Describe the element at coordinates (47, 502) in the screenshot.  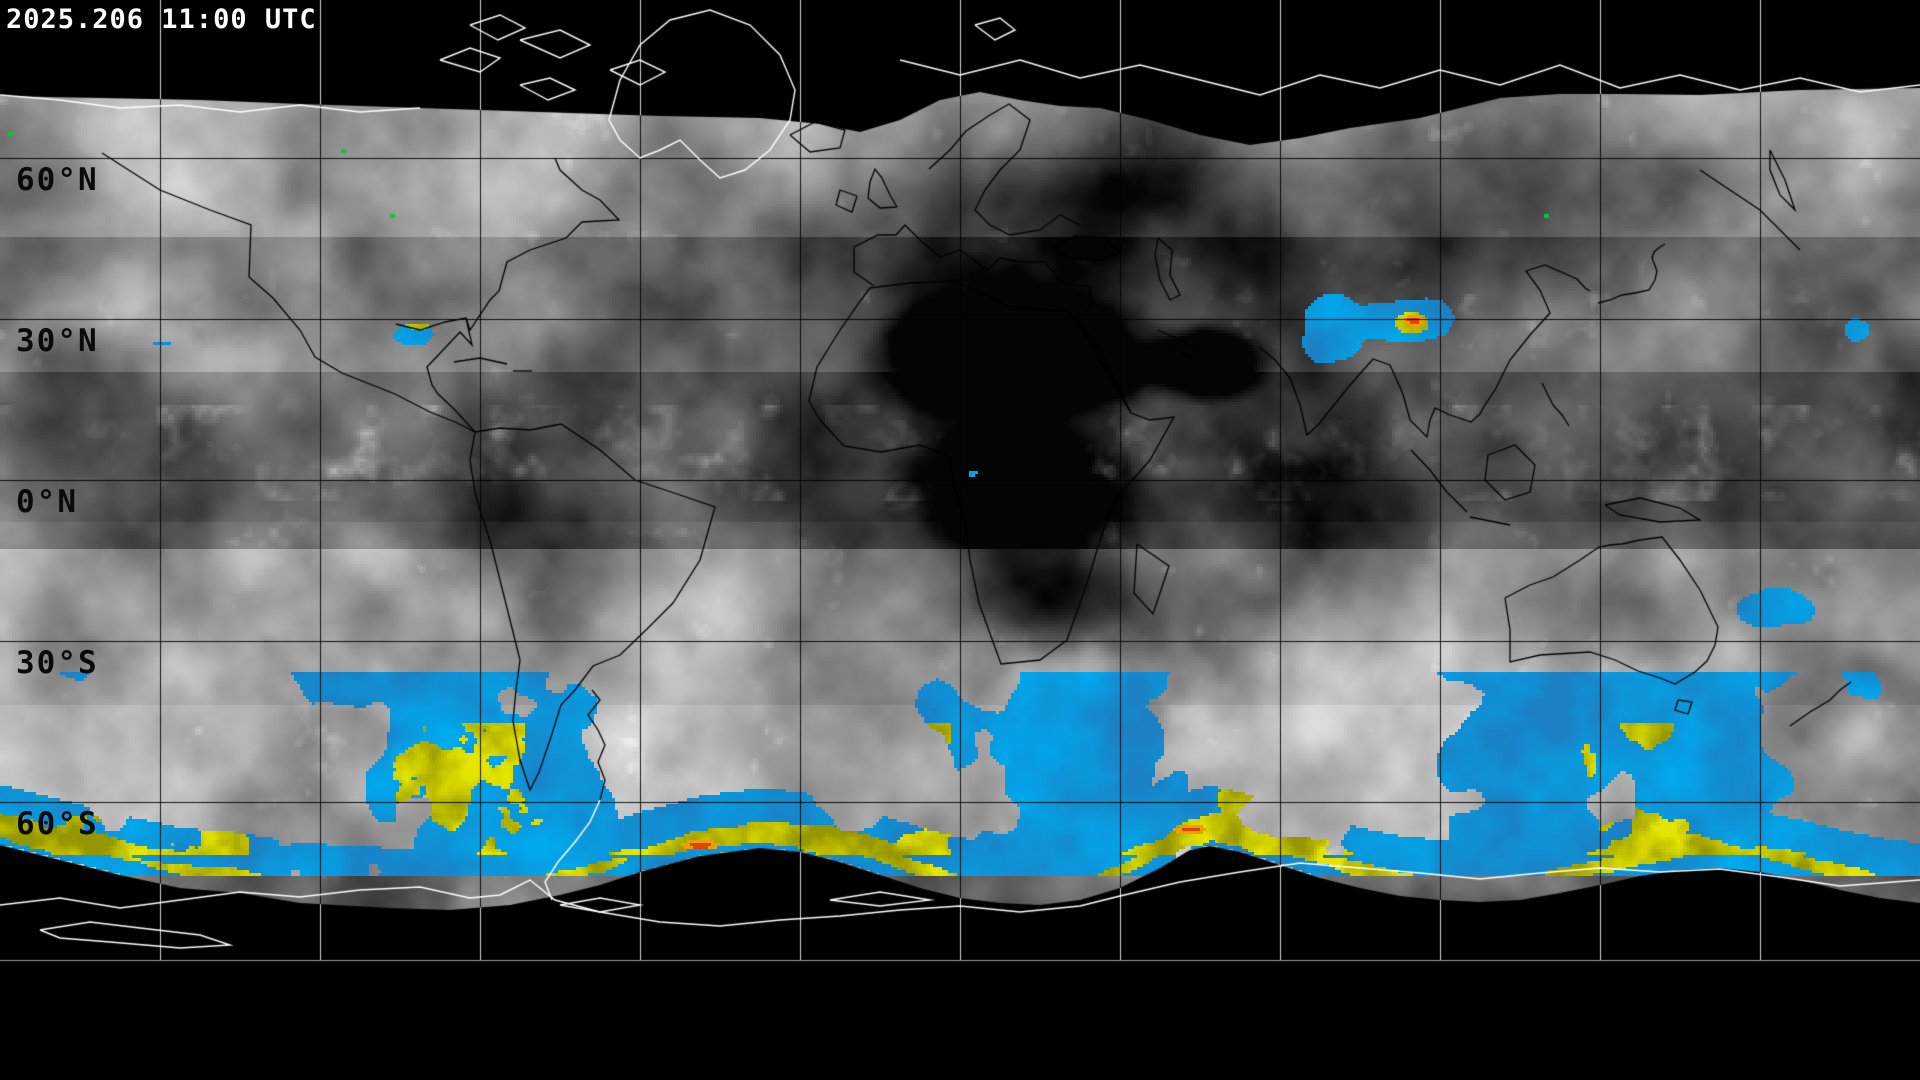
I see `lat-label-0°N: 0°N` at that location.